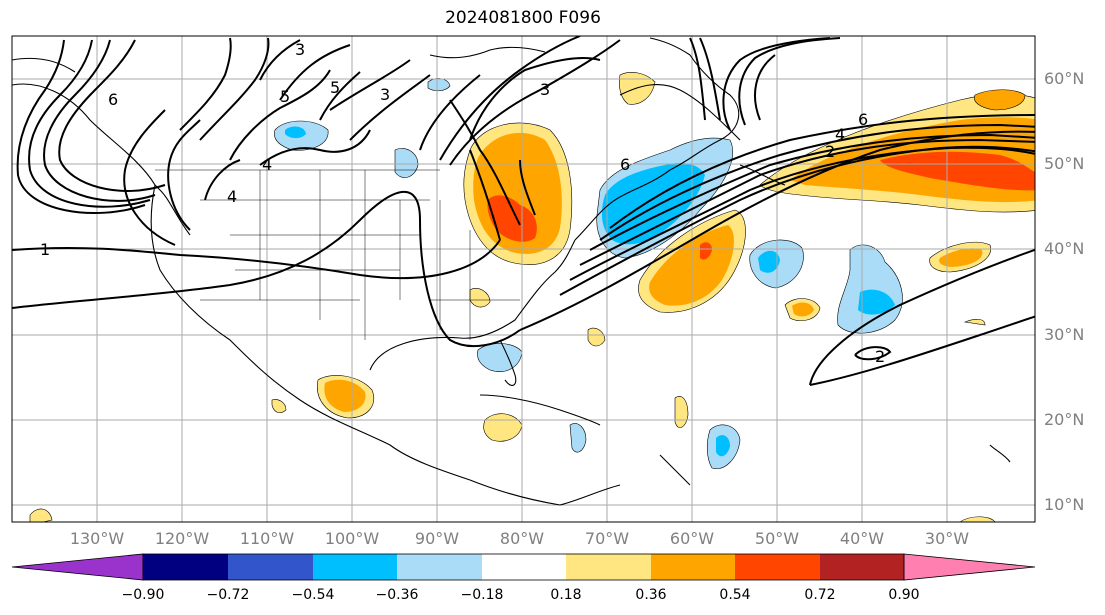 The width and height of the screenshot is (1105, 615). I want to click on colorbar-tick-label: 0.72, so click(819, 595).